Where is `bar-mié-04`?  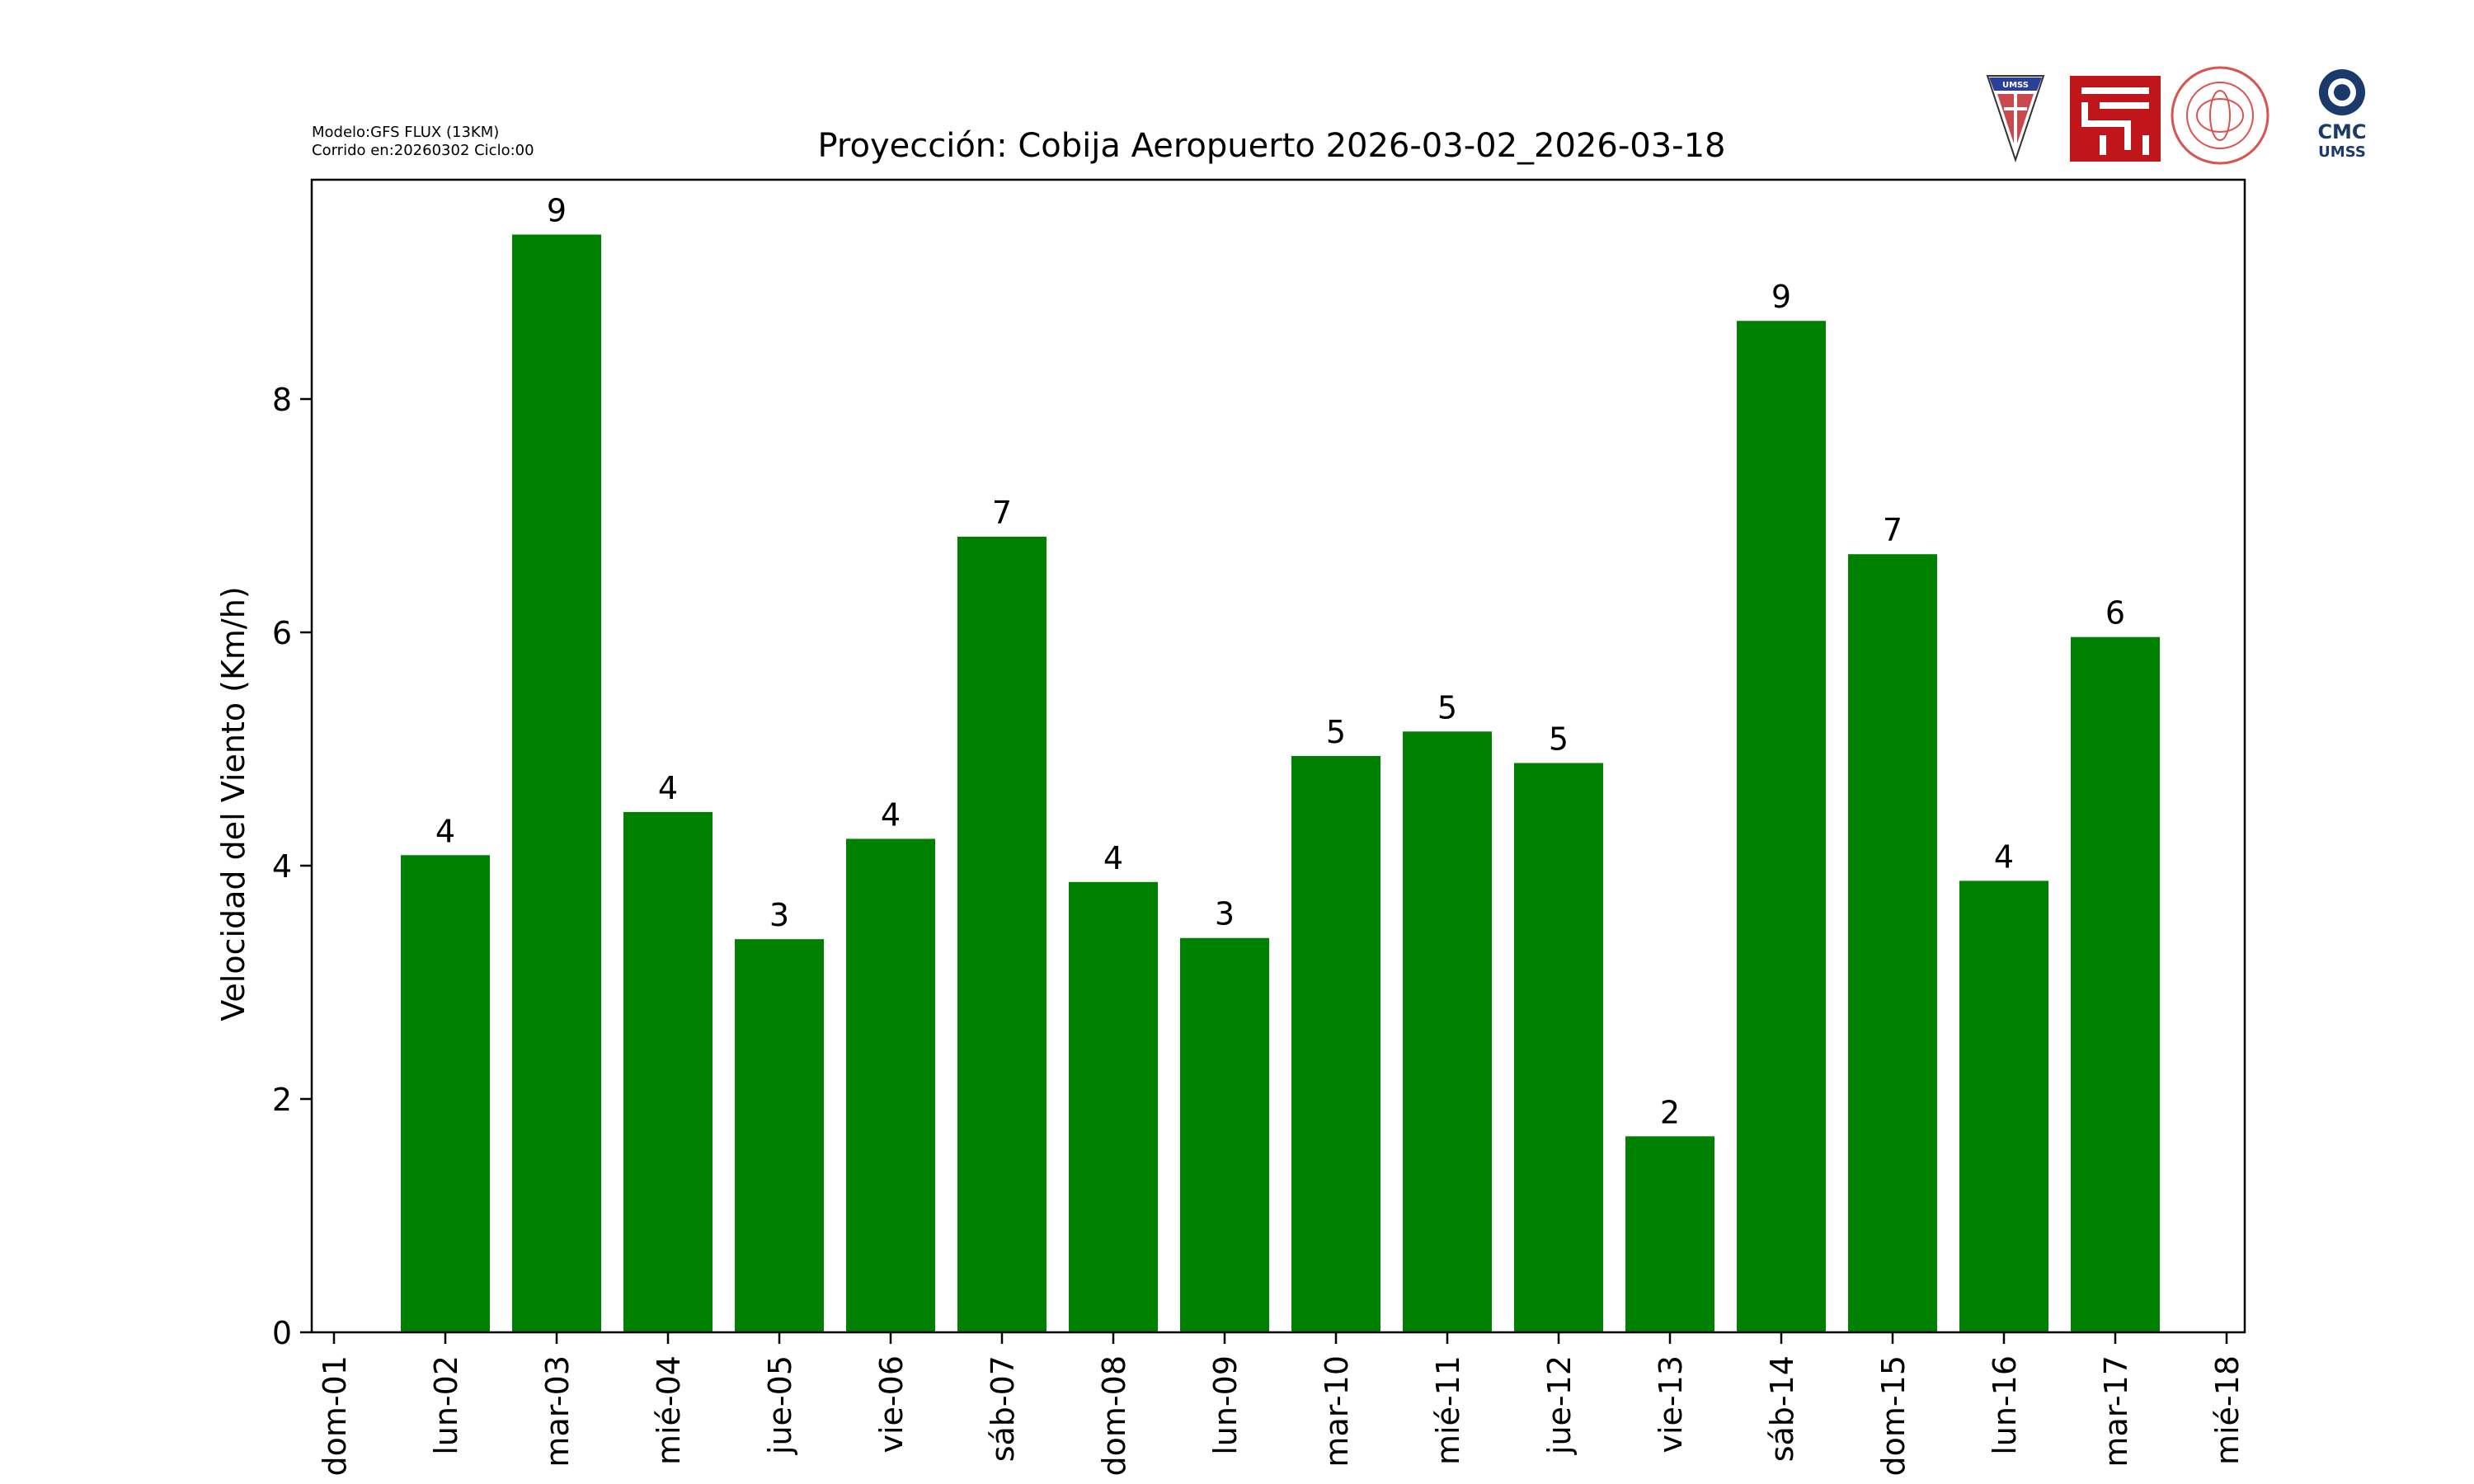
bar-mié-04 is located at coordinates (668, 1071).